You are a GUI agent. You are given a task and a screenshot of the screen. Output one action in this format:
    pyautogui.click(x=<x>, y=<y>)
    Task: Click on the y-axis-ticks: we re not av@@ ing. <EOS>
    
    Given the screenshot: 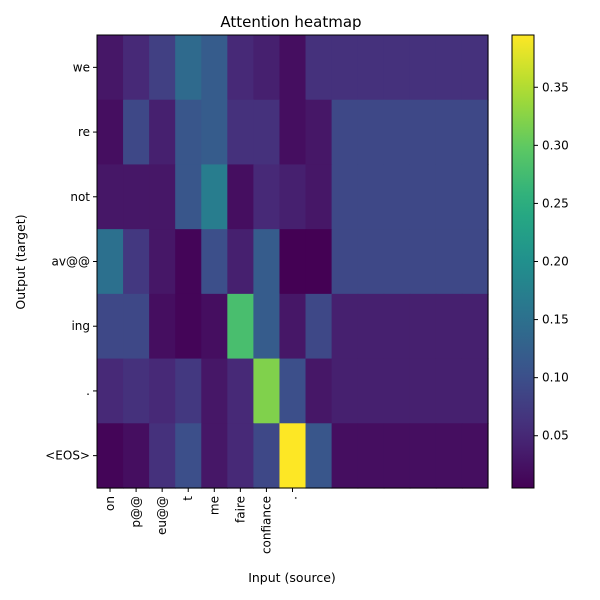 What is the action you would take?
    pyautogui.click(x=71, y=261)
    